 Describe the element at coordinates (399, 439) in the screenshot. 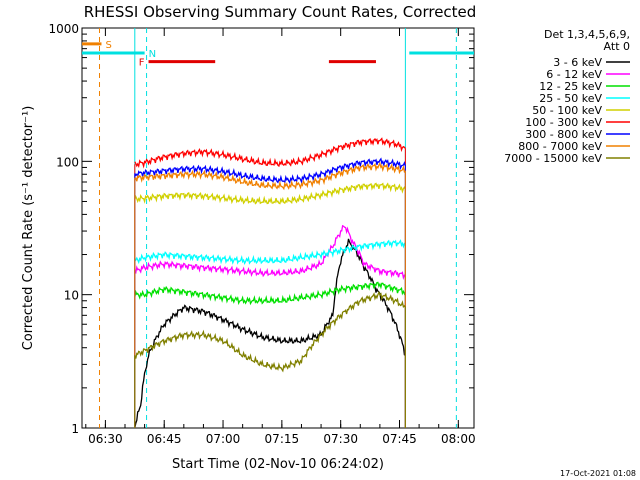

I see `x-tick-label-5: 07:45` at that location.